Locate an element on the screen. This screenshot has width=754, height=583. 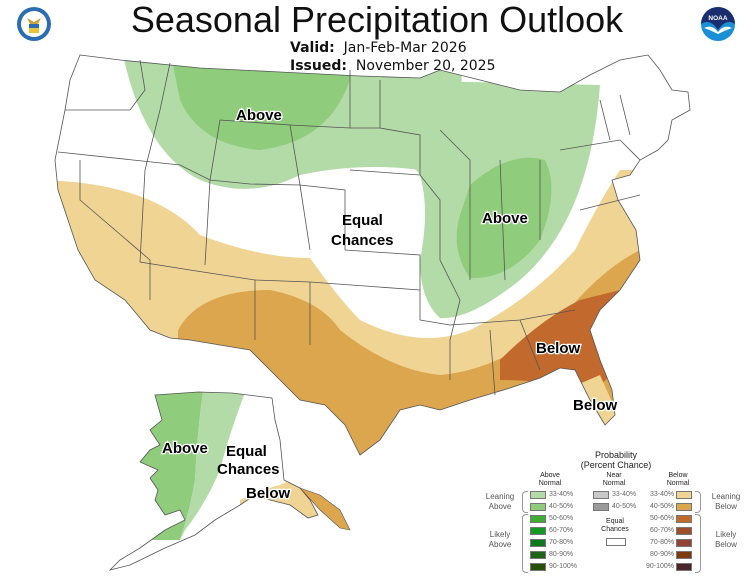
issued-value: November 20, 2025 is located at coordinates (425, 66).